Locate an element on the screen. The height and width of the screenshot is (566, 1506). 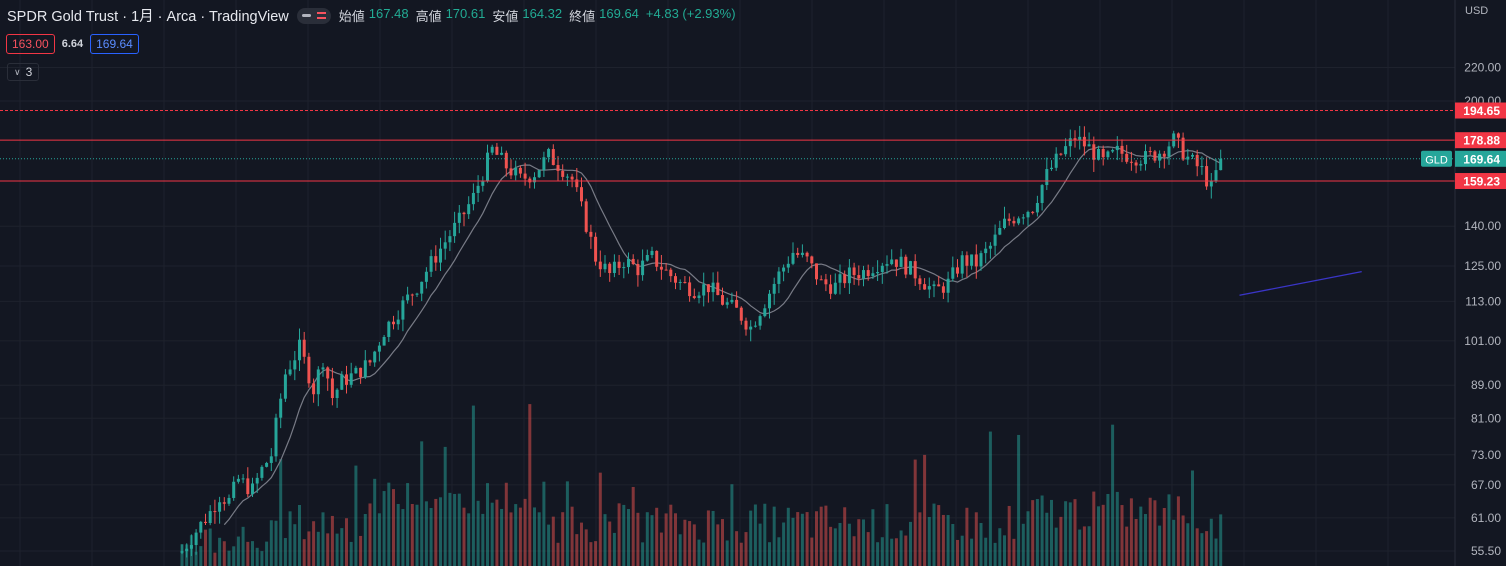
close-value: 169.64 is located at coordinates (619, 13).